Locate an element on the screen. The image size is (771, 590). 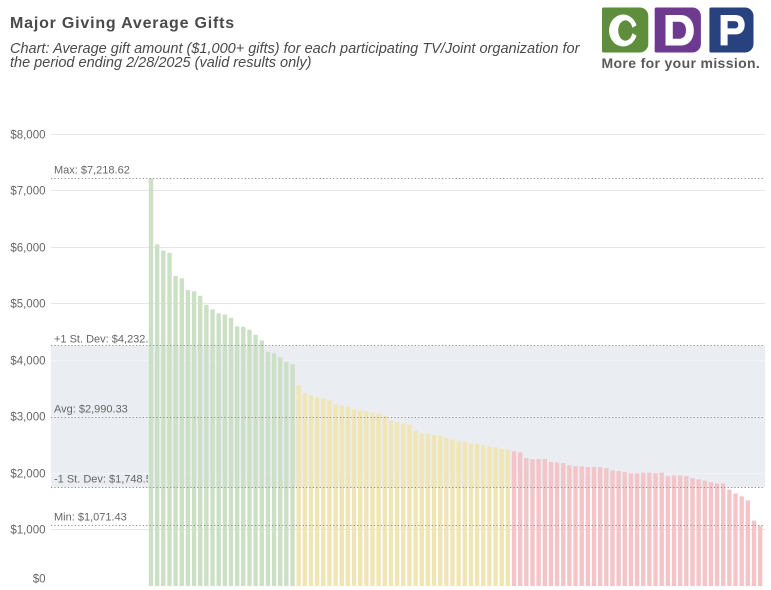
svg-text: $4,000 is located at coordinates (27, 362).